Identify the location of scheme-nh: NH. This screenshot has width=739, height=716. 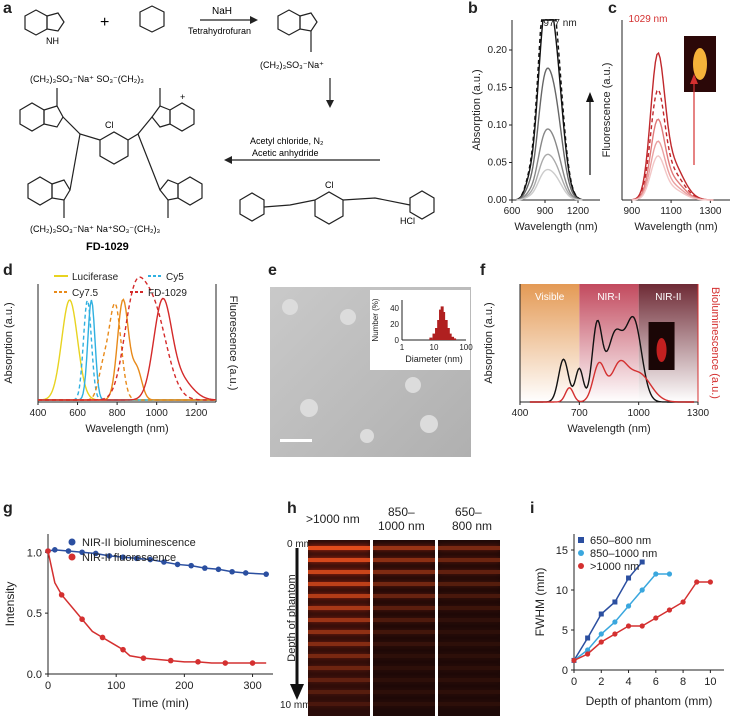
(52, 41).